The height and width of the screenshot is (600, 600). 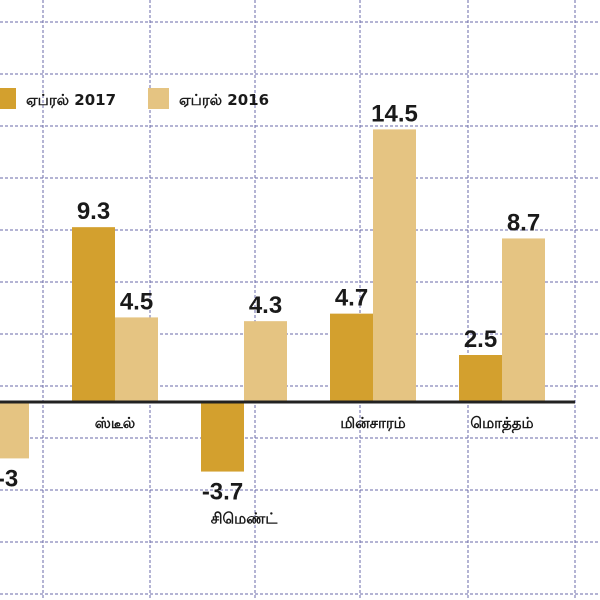 What do you see at coordinates (245, 519) in the screenshot?
I see `category-label: சிமெண்ட்` at bounding box center [245, 519].